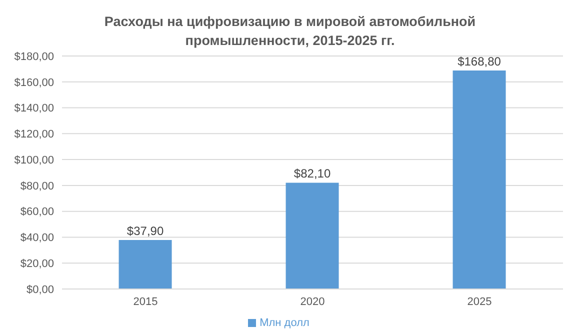  What do you see at coordinates (480, 61) in the screenshot?
I see `data-label: $168,80` at bounding box center [480, 61].